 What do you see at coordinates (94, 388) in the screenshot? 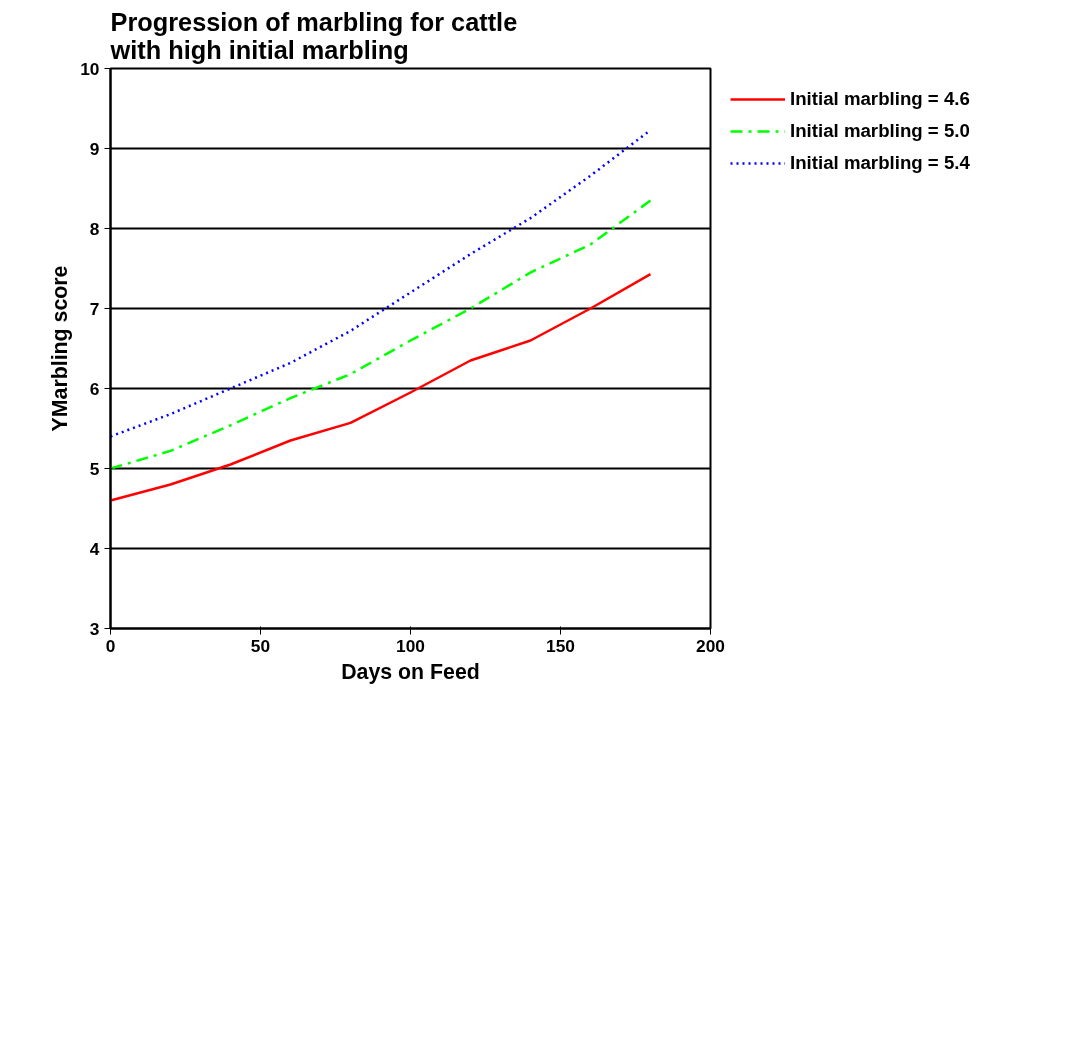
I see `y-tick-label: 6` at bounding box center [94, 388].